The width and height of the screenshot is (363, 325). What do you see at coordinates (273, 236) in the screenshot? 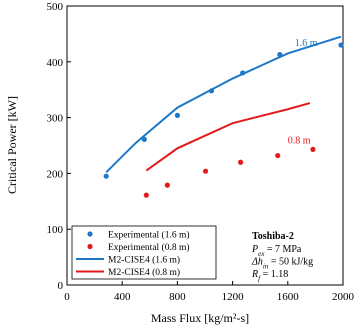
I see `info-title: Toshiba-2` at bounding box center [273, 236].